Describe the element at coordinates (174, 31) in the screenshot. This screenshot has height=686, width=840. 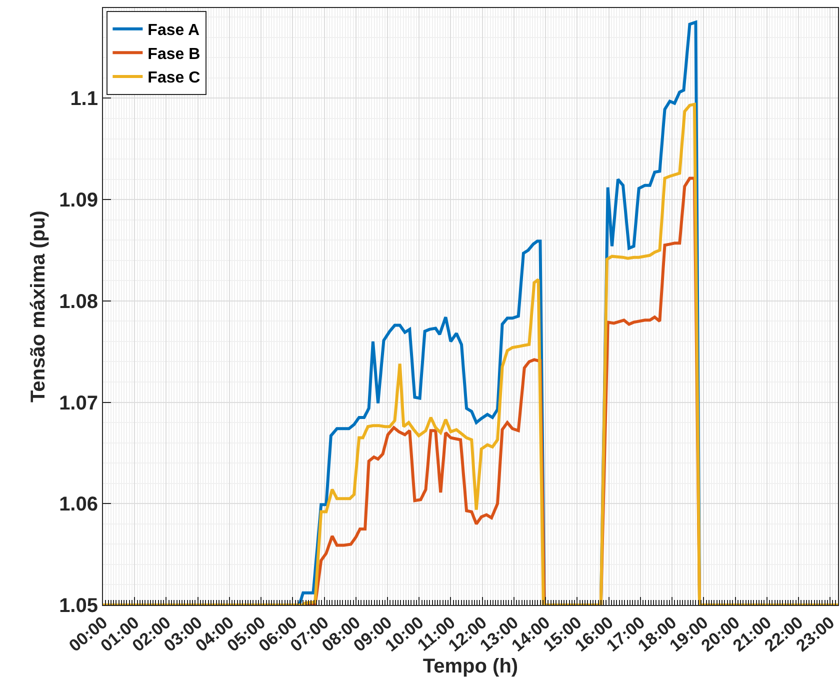
I see `legend-label: Fase A` at that location.